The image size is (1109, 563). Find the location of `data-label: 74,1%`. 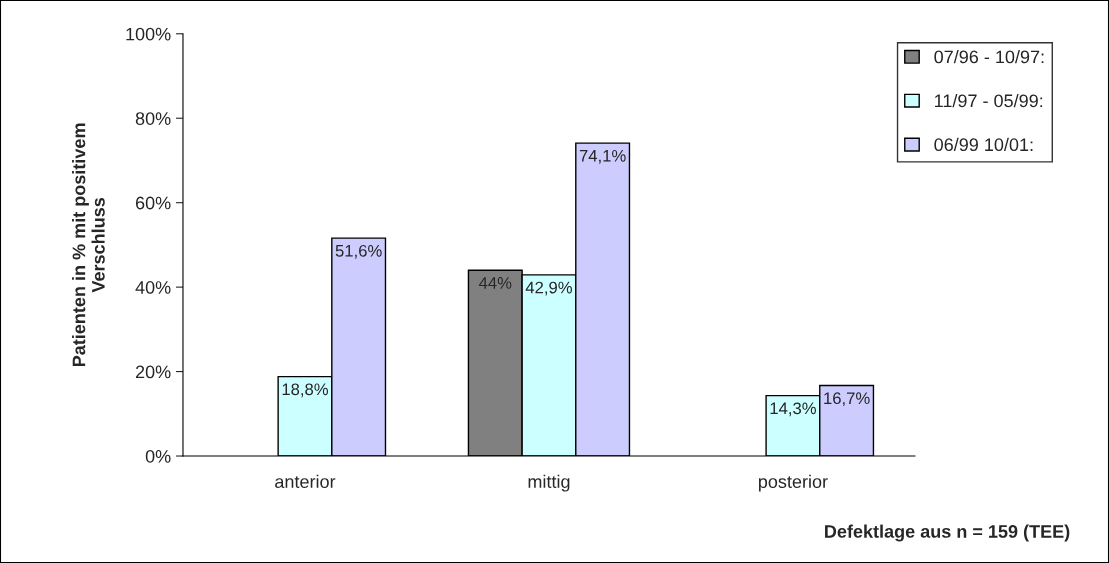

data-label: 74,1% is located at coordinates (602, 156).